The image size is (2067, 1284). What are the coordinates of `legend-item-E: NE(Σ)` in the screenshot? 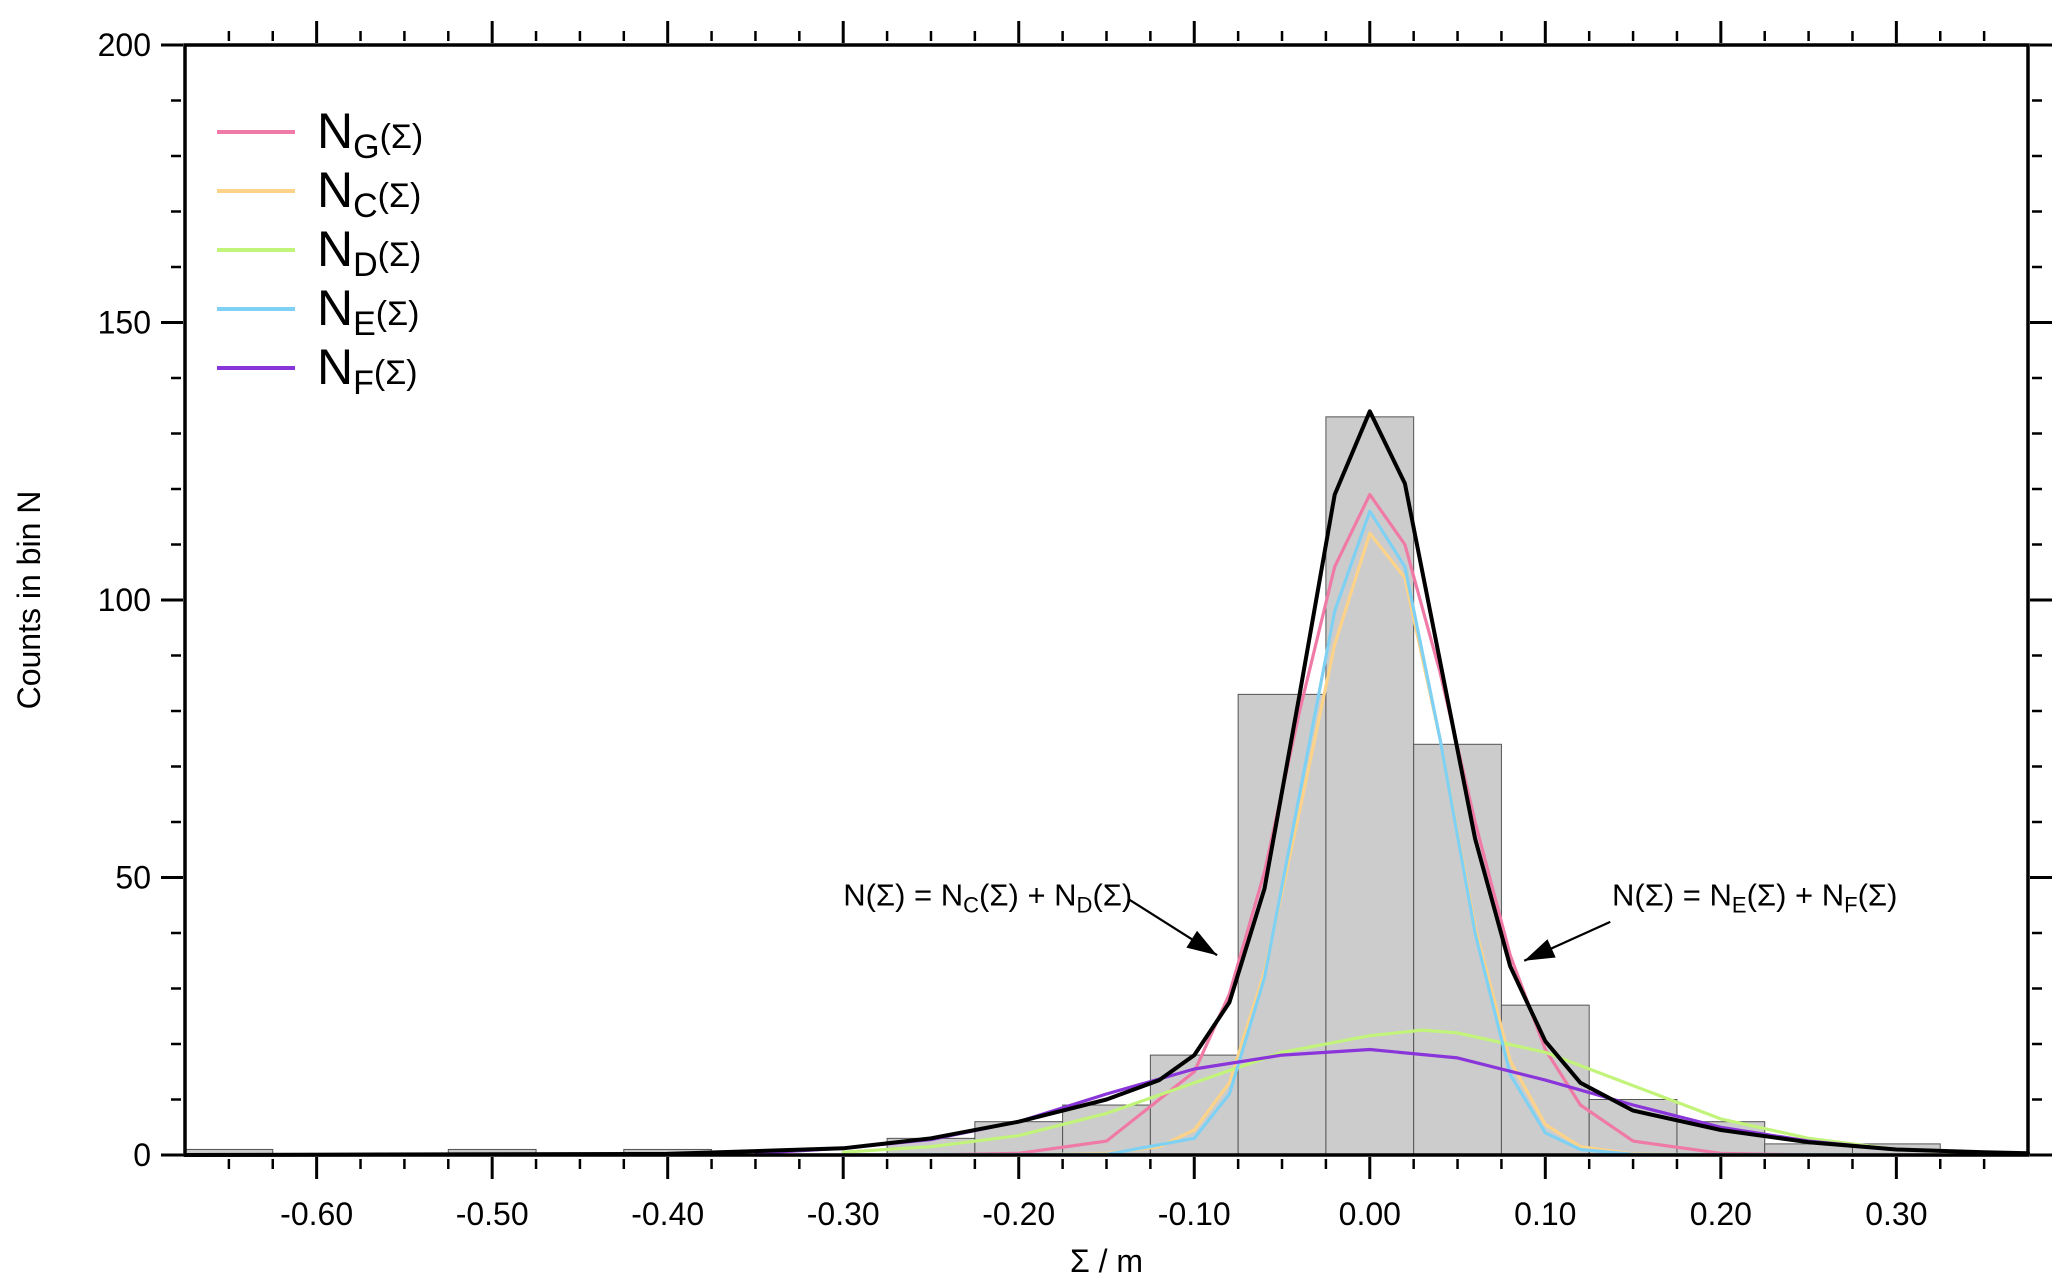 It's located at (318, 311).